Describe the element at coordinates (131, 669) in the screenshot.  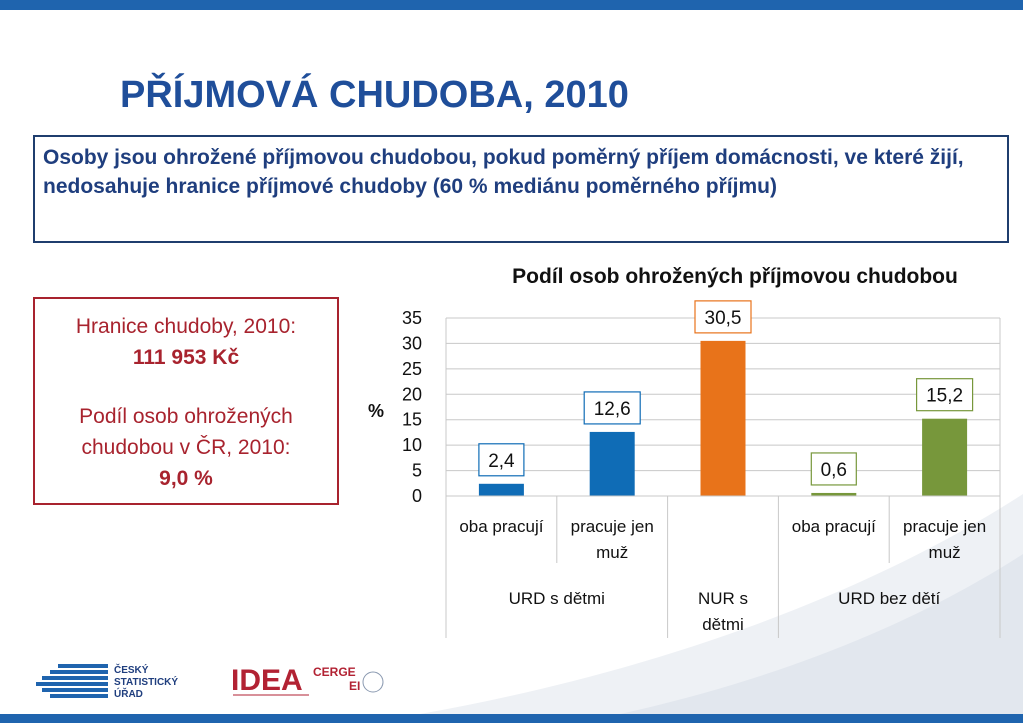
I see `czso-logo-line1: ČESKÝ` at that location.